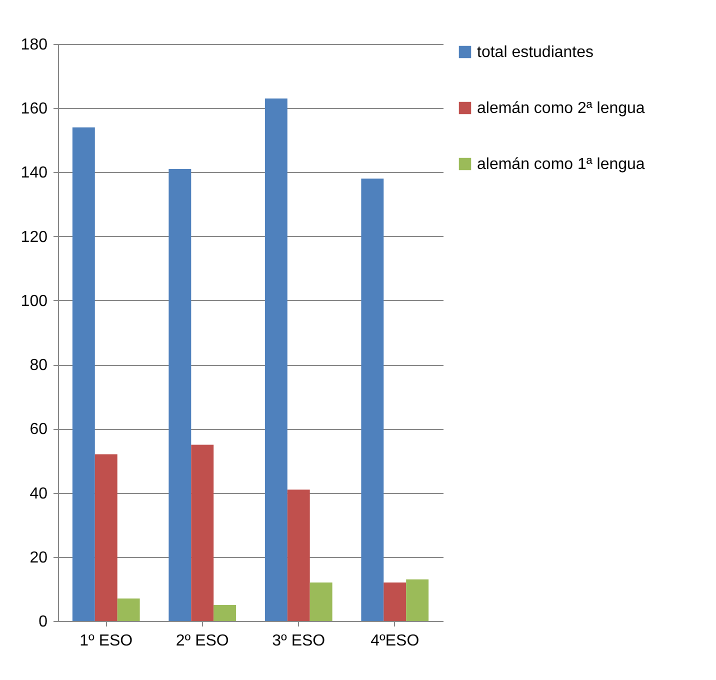  I want to click on y-tick-label: 0, so click(43, 622).